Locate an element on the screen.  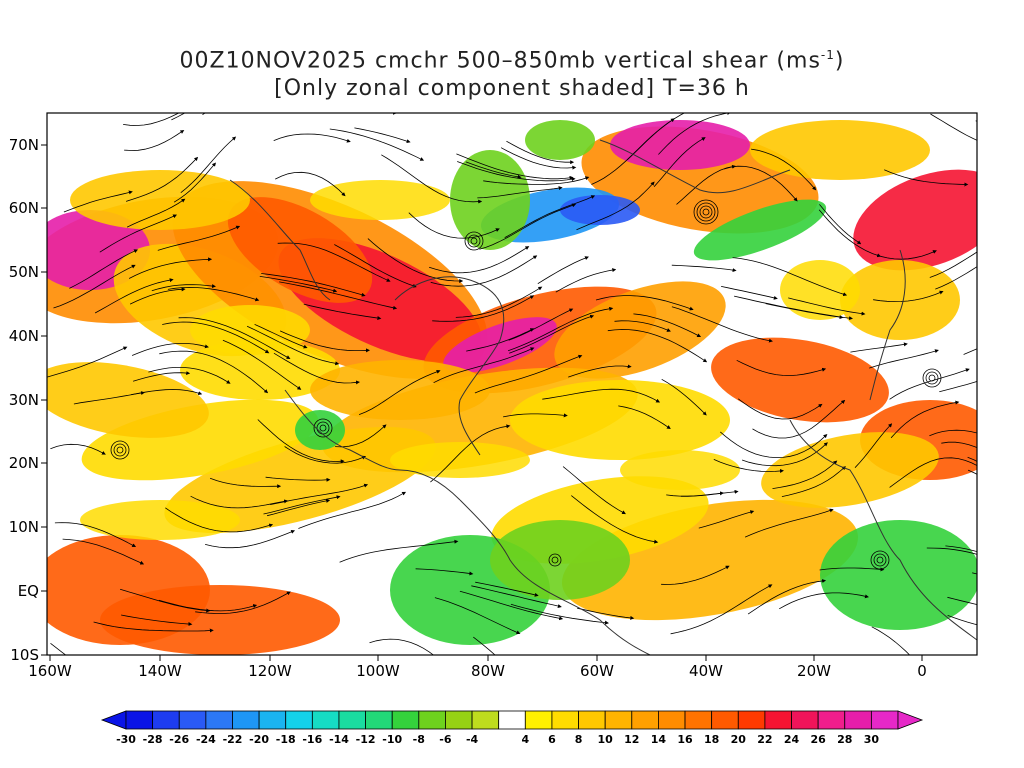
colorbar-label: -24 is located at coordinates (206, 739).